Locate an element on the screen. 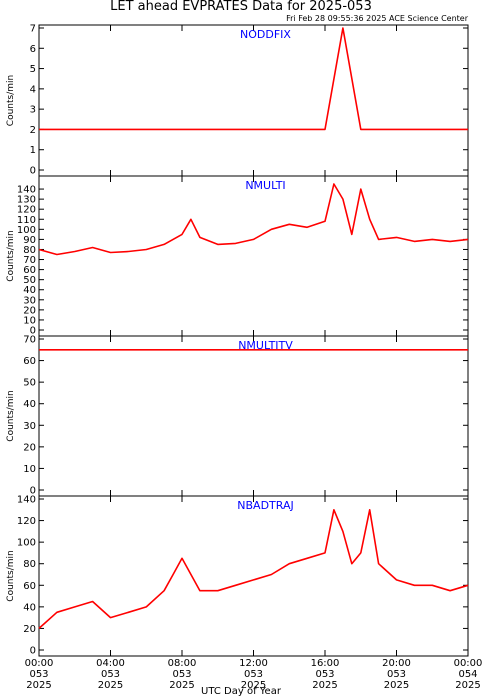 The width and height of the screenshot is (482, 700). panel-label: NMULTITV is located at coordinates (265, 345).